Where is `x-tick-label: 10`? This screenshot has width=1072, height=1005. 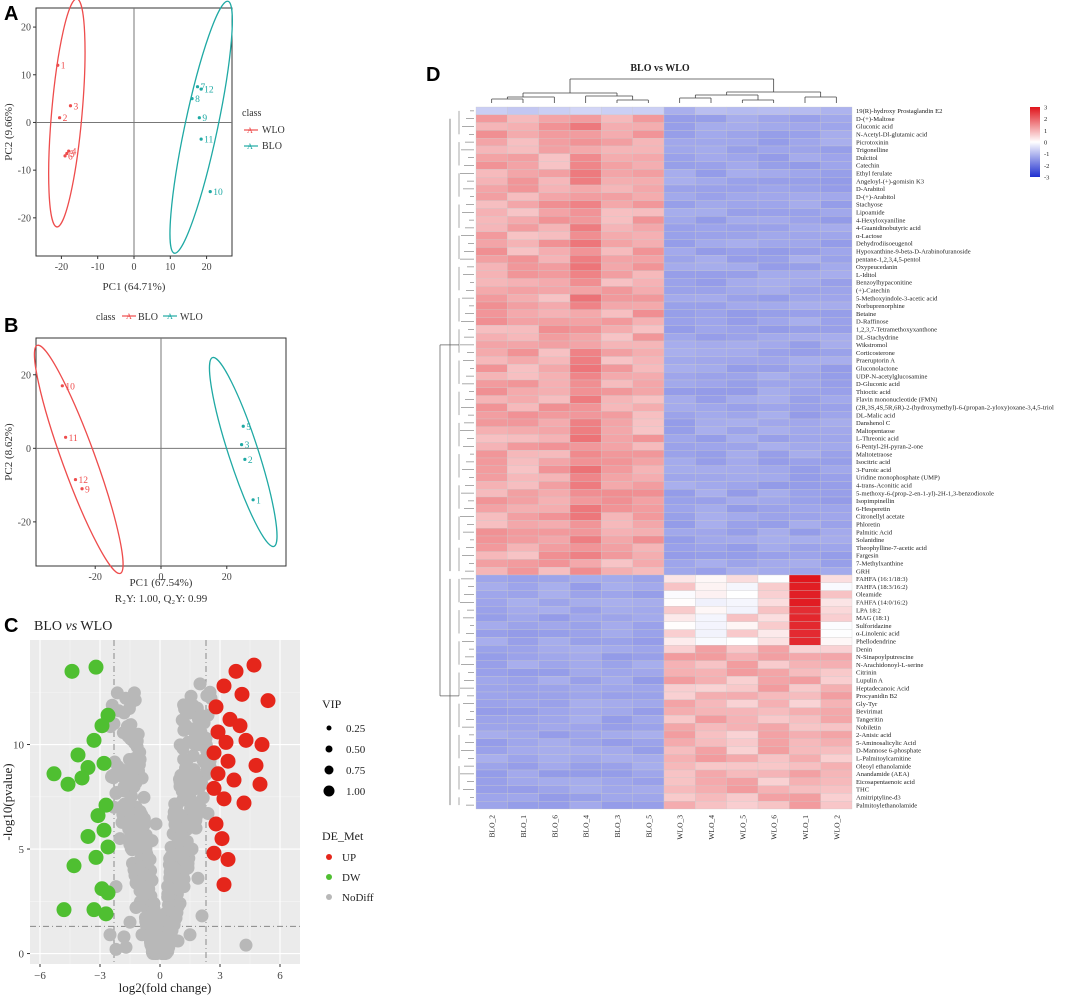
x-tick-label: 10 is located at coordinates (170, 267).